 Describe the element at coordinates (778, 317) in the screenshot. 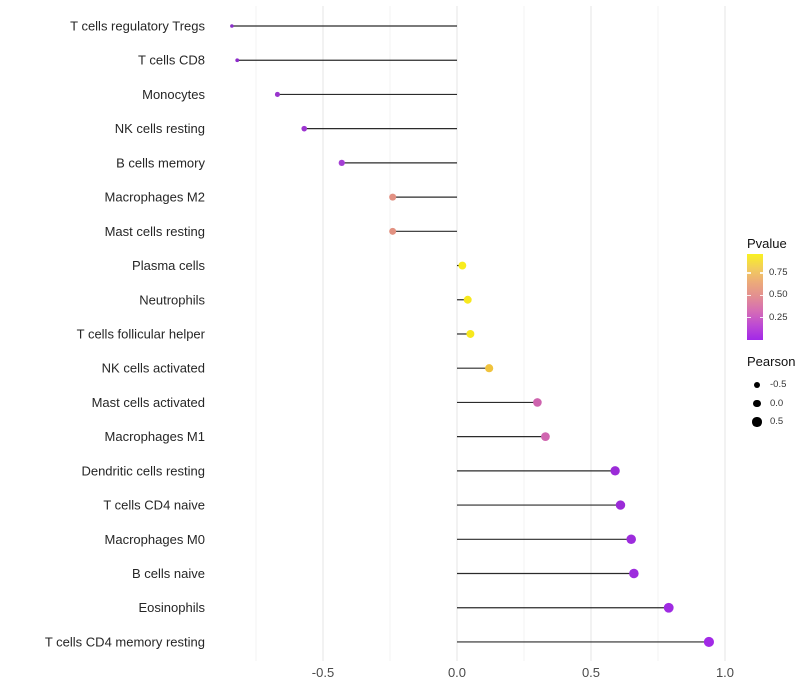

I see `colorbar-tick-label: 0.25` at that location.